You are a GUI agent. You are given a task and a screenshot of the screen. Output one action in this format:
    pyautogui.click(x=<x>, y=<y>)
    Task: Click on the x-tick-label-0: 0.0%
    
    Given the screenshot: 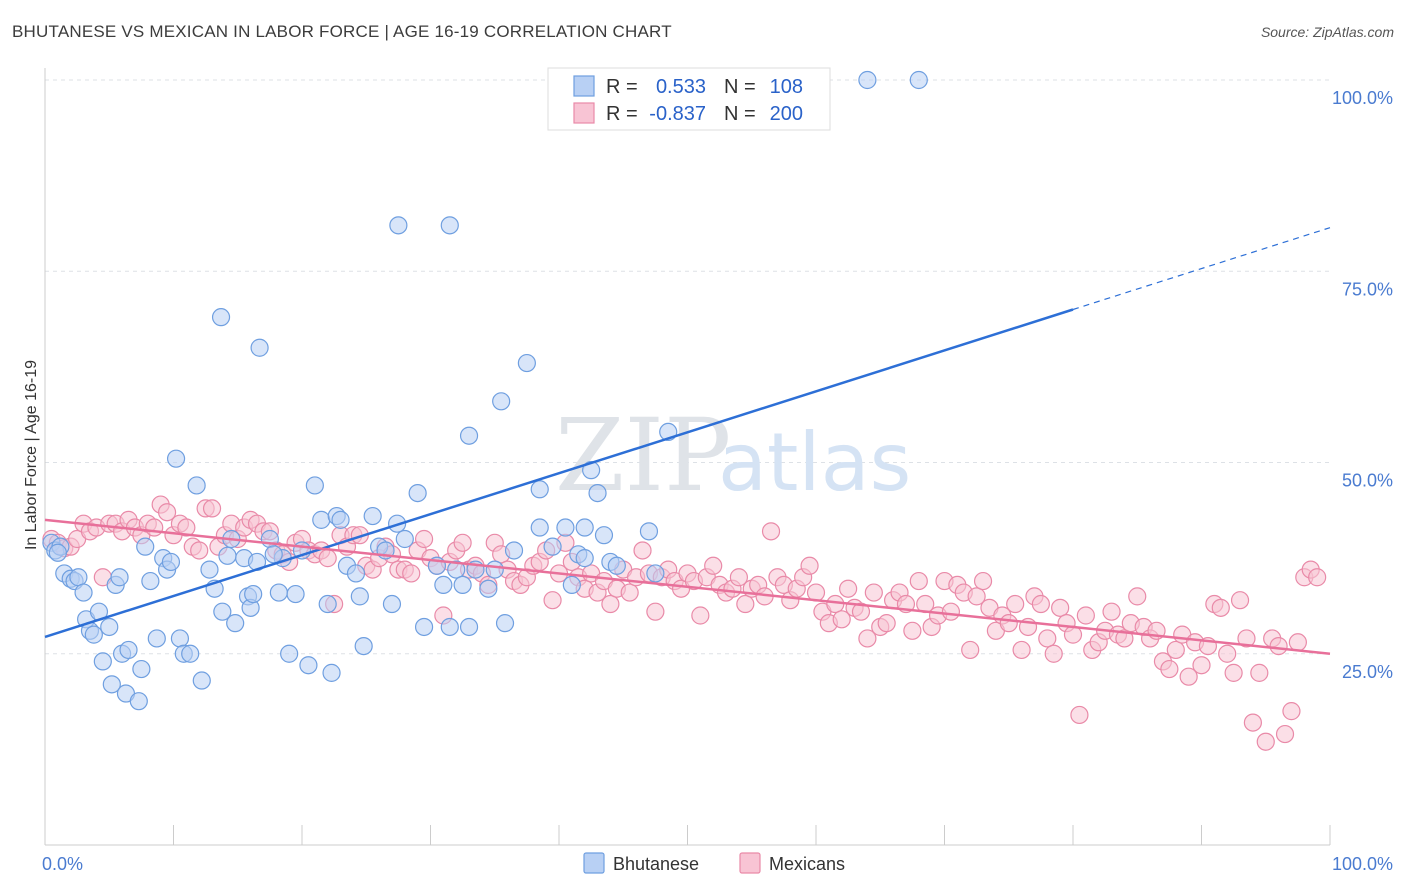 What is the action you would take?
    pyautogui.click(x=62, y=864)
    